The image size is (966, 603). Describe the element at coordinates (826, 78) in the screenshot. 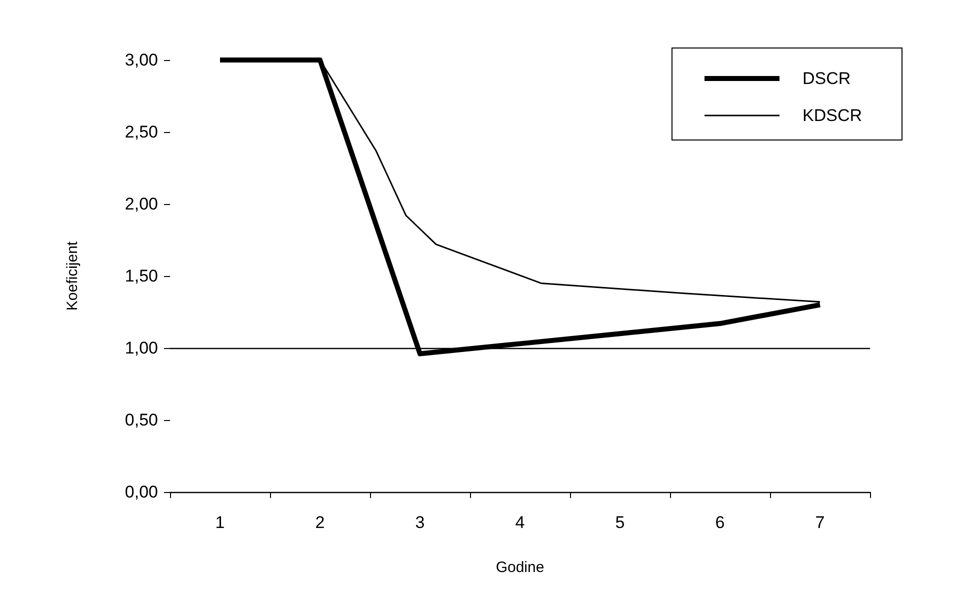

I see `legend-label: DSCR` at that location.